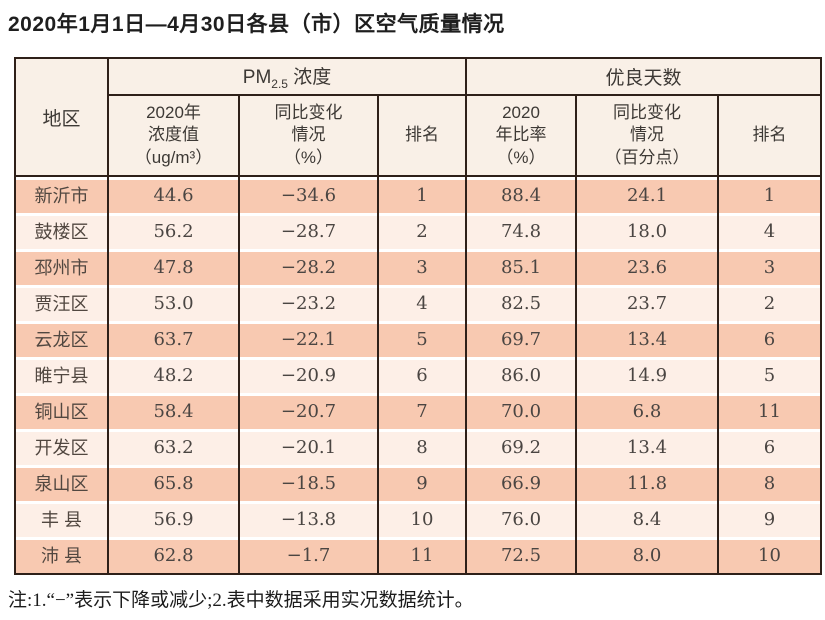 This screenshot has height=620, width=825. Describe the element at coordinates (422, 375) in the screenshot. I see `cell-pm-rank: 6` at that location.